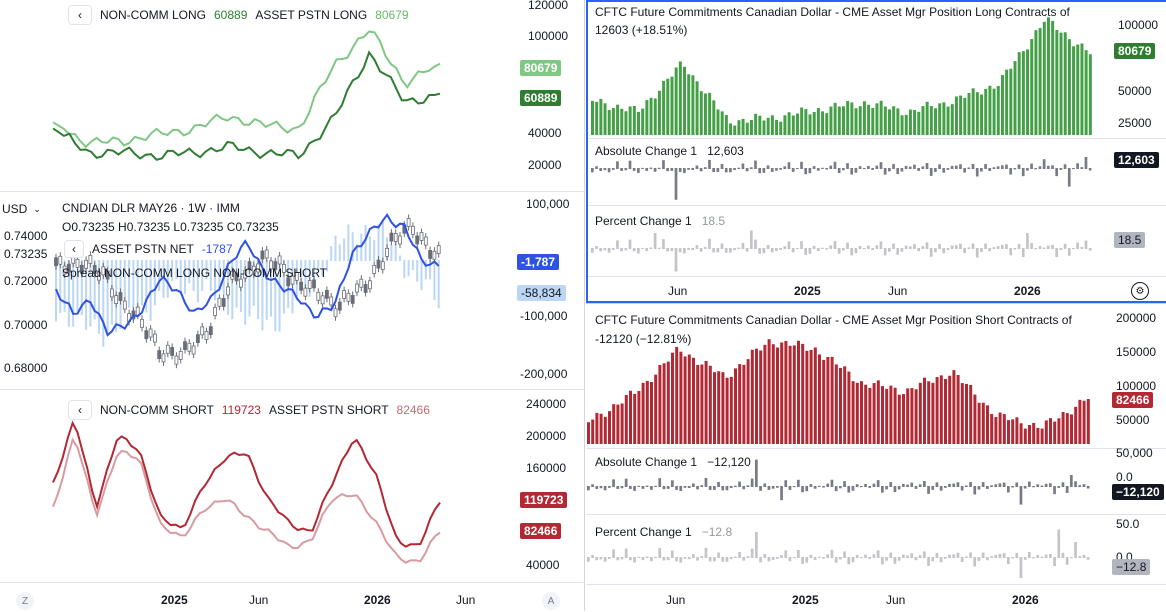 The image size is (1166, 612). I want to click on zoom-toggle: Z, so click(25, 601).